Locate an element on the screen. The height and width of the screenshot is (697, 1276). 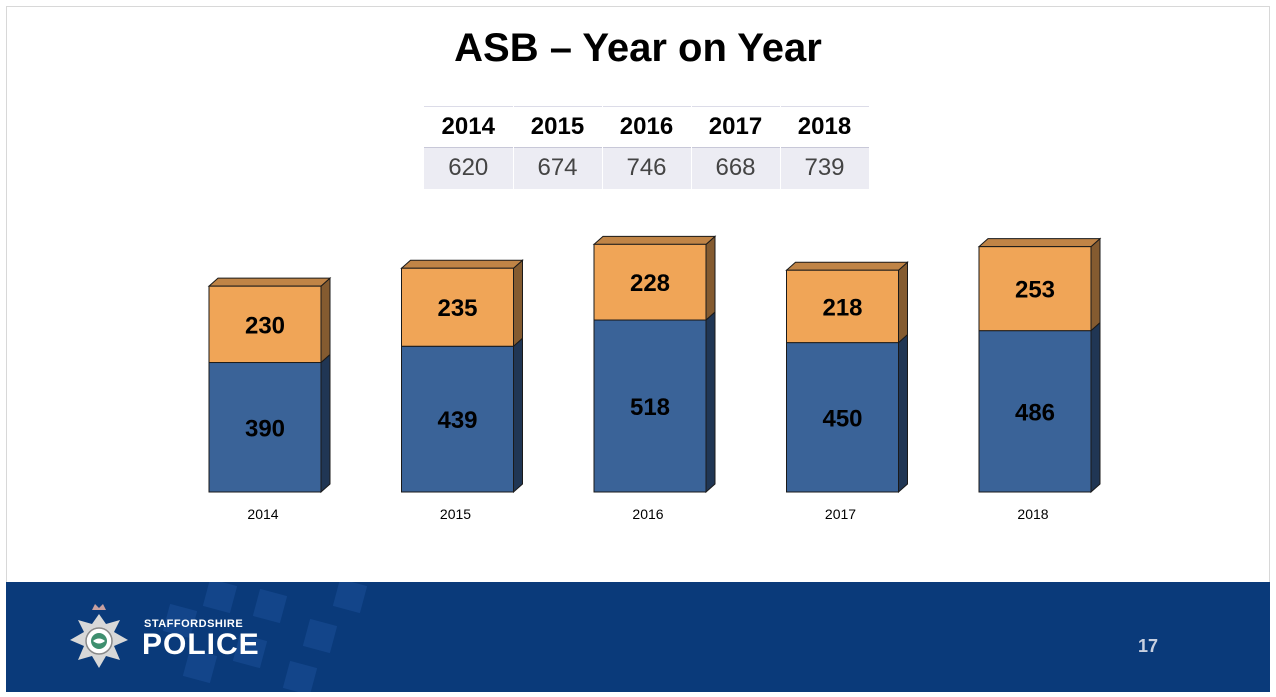
data-label-lower: 450 is located at coordinates (842, 418).